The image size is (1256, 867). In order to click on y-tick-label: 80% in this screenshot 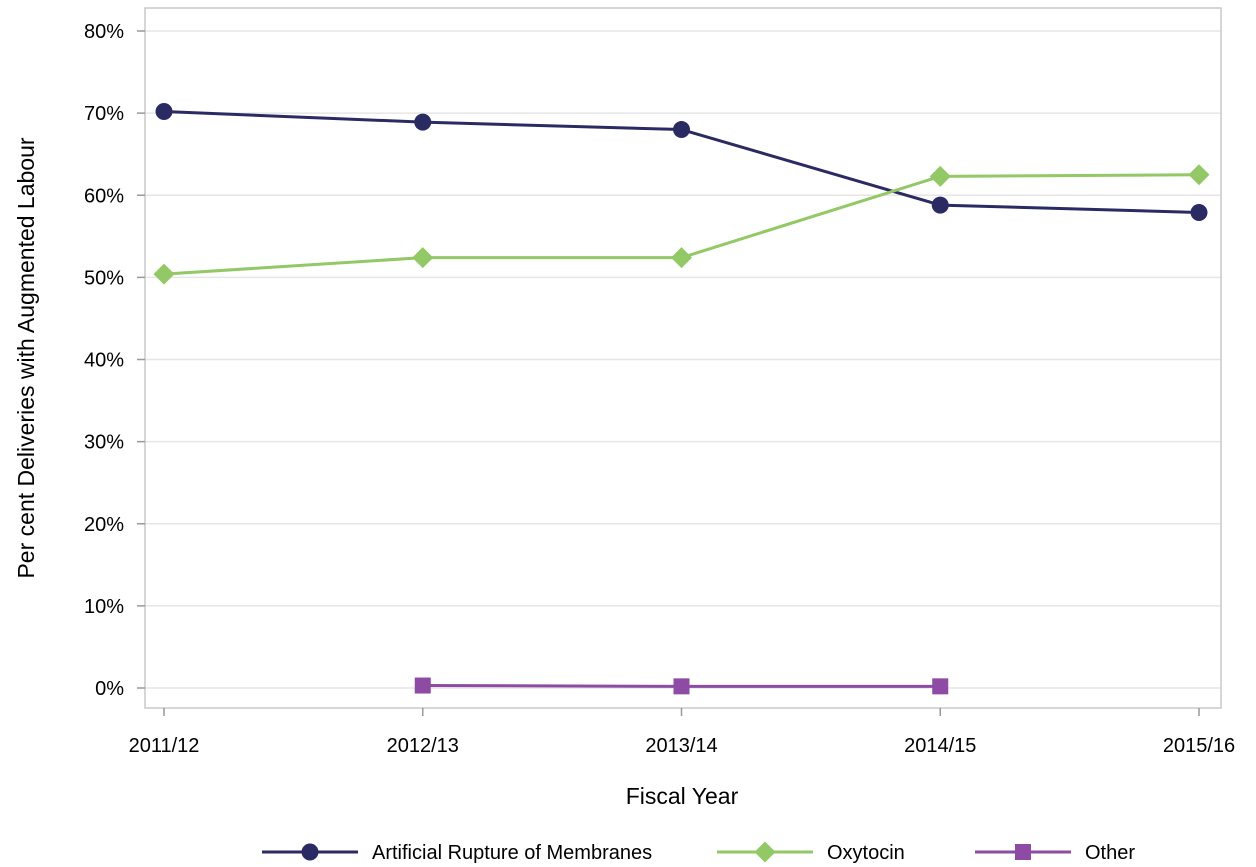, I will do `click(104, 32)`.